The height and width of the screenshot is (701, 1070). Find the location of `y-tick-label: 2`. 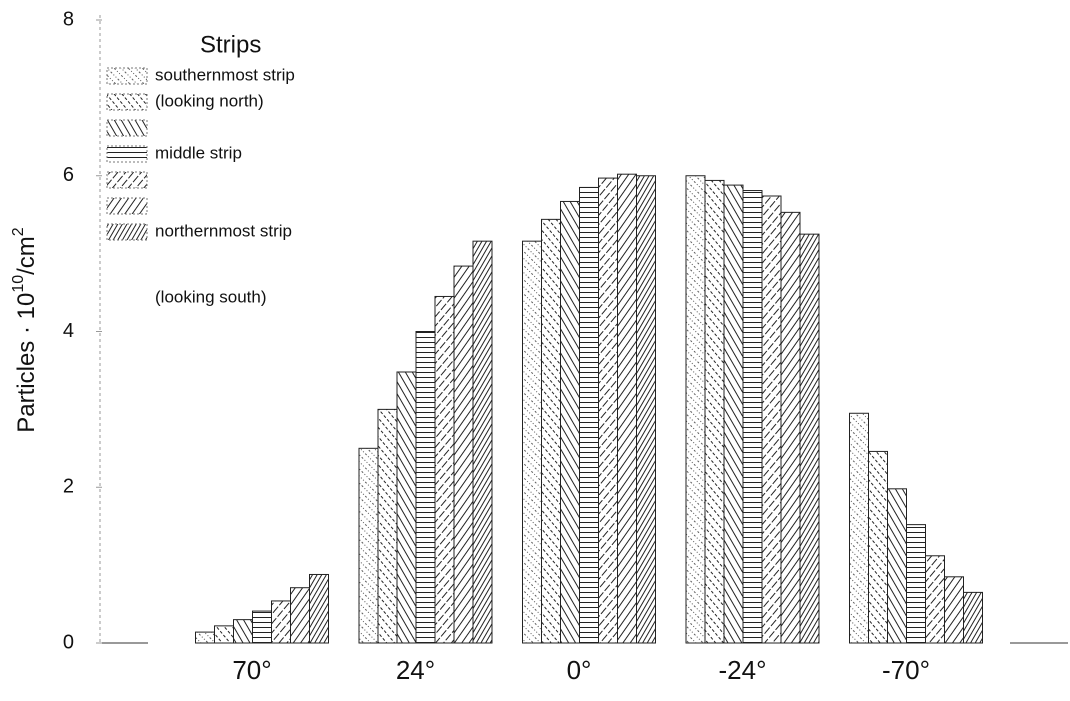

y-tick-label: 2 is located at coordinates (68, 487).